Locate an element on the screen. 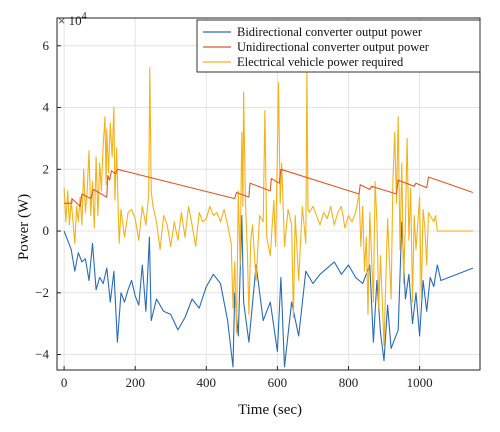 This screenshot has height=432, width=500. legend-label-unidirectional: Unidirectional converter output power is located at coordinates (333, 47).